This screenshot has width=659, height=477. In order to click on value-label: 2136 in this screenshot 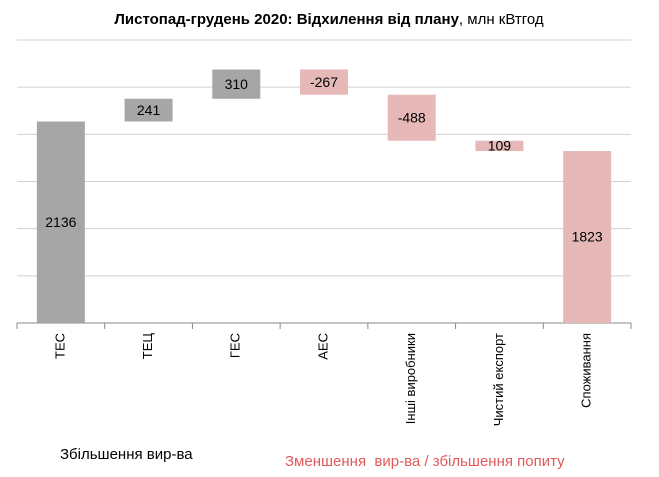, I will do `click(60, 222)`.